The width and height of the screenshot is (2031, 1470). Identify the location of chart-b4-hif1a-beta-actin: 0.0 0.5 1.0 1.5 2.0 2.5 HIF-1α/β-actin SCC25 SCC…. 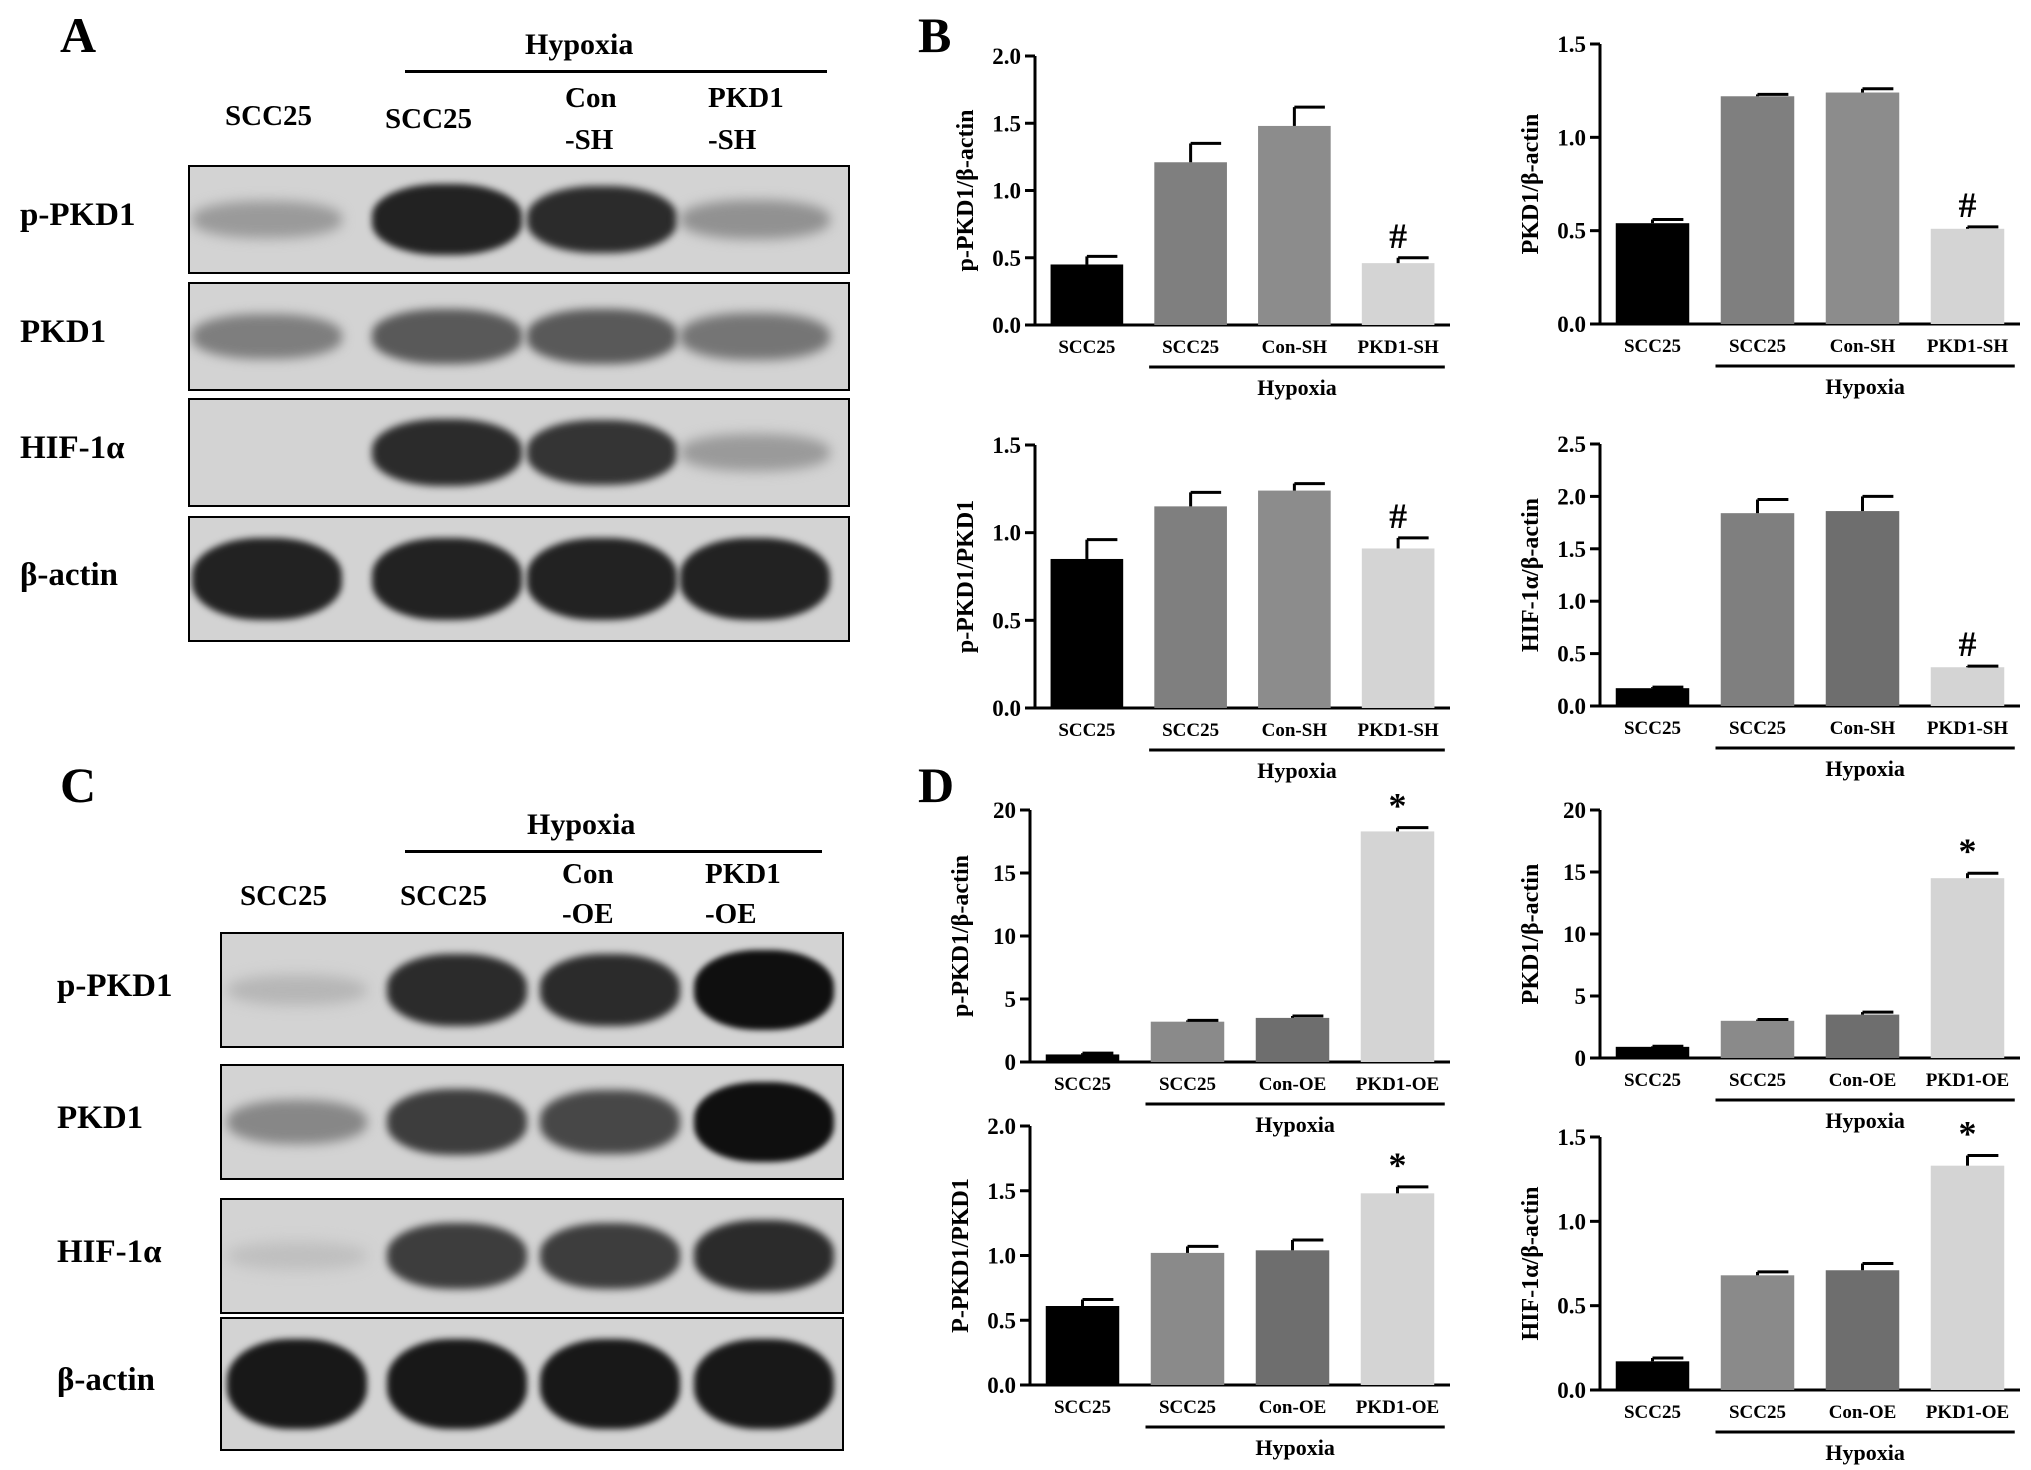
(1769, 606).